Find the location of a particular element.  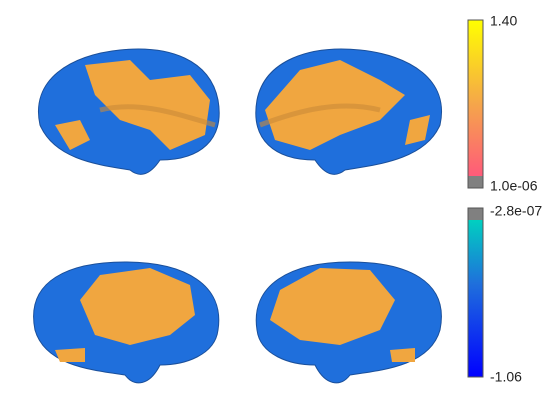

colorbar-max-label: 1.40 is located at coordinates (503, 21).